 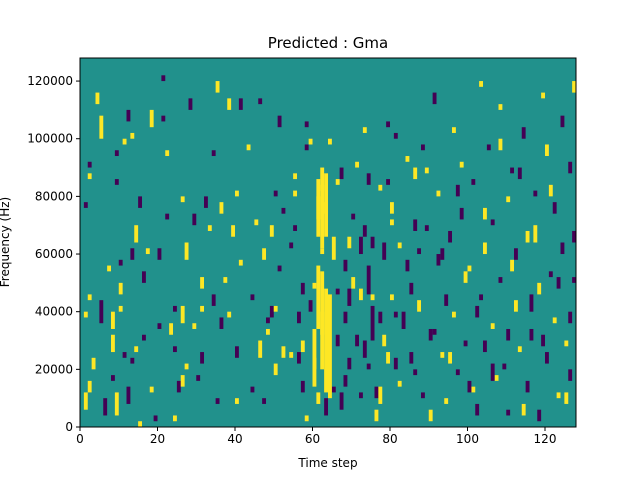 I want to click on chart-title: Predicted : Gma, so click(x=328, y=43).